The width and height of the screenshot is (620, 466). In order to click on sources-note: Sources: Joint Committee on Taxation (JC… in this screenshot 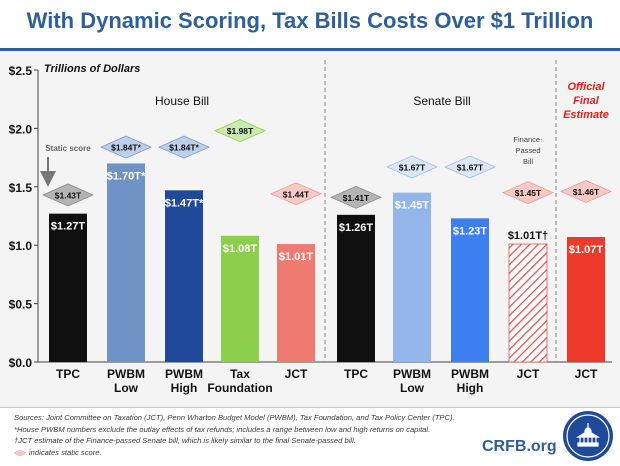, I will do `click(234, 417)`.